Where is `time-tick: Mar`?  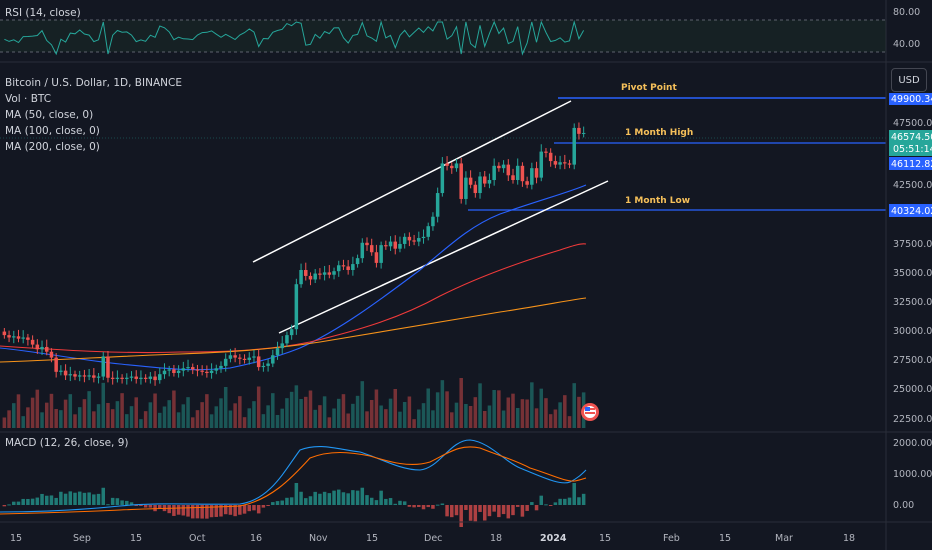
time-tick: Mar is located at coordinates (784, 538).